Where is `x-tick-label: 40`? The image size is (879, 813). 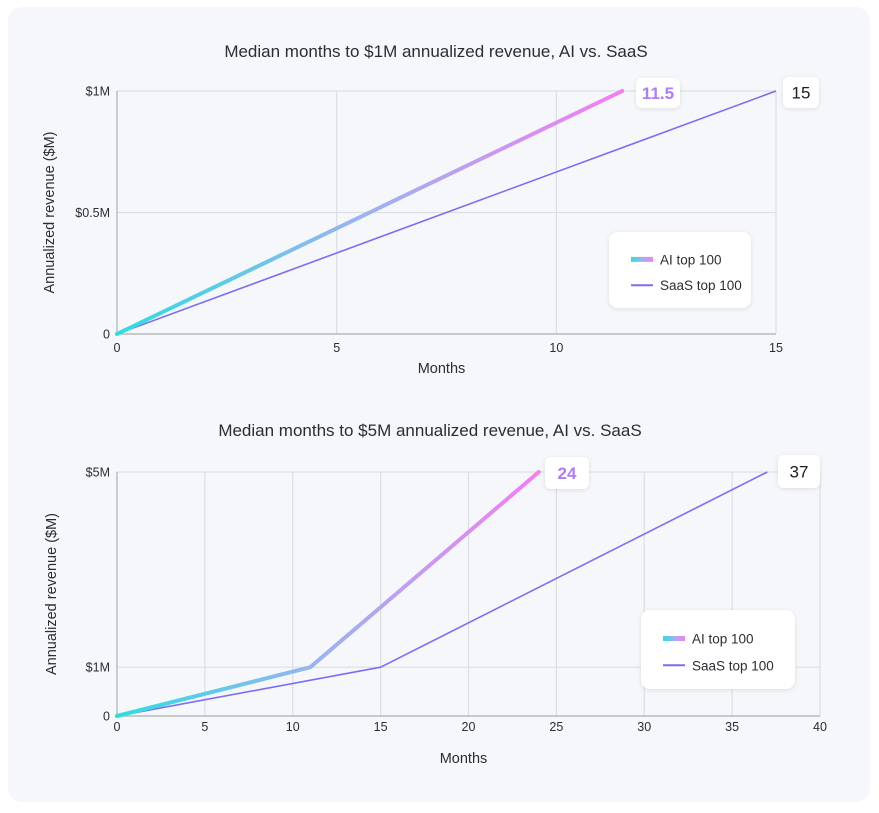
x-tick-label: 40 is located at coordinates (820, 727).